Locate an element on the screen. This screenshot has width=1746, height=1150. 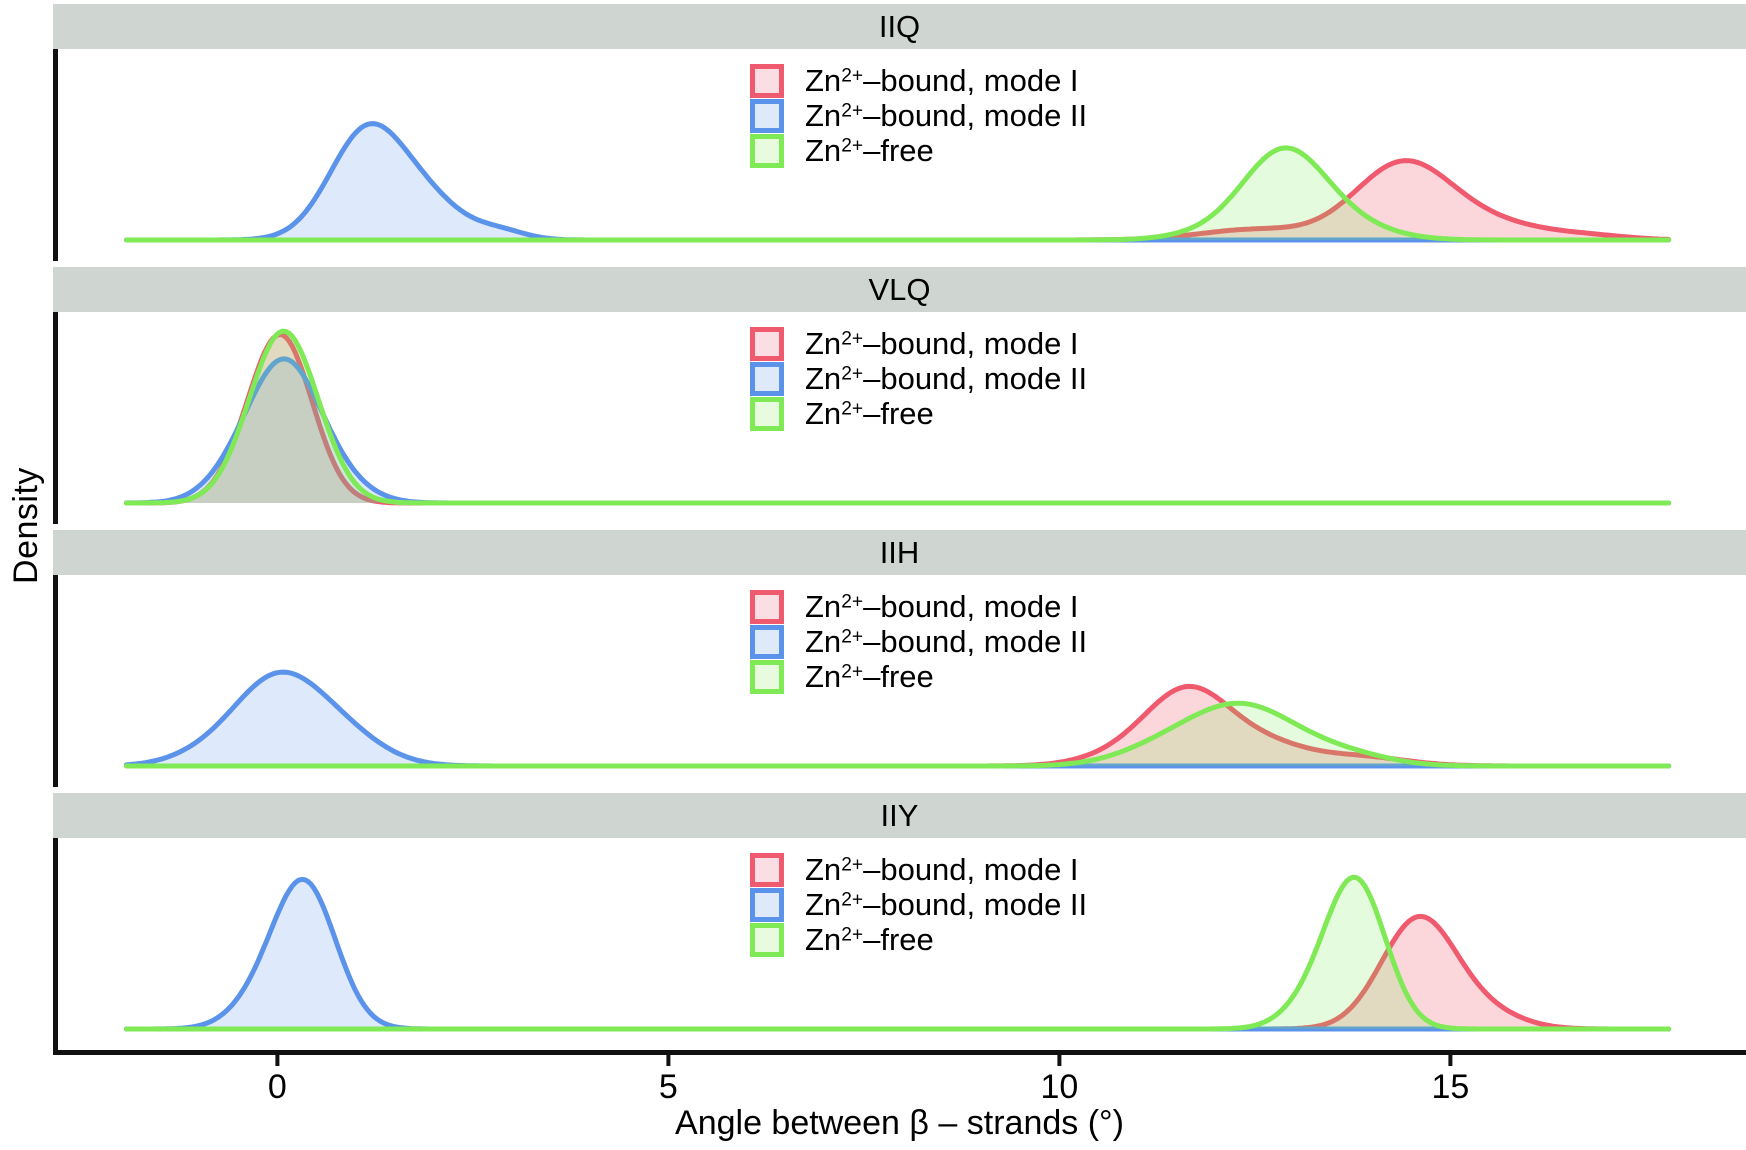
facet-strip-label: VLQ is located at coordinates (899, 289).